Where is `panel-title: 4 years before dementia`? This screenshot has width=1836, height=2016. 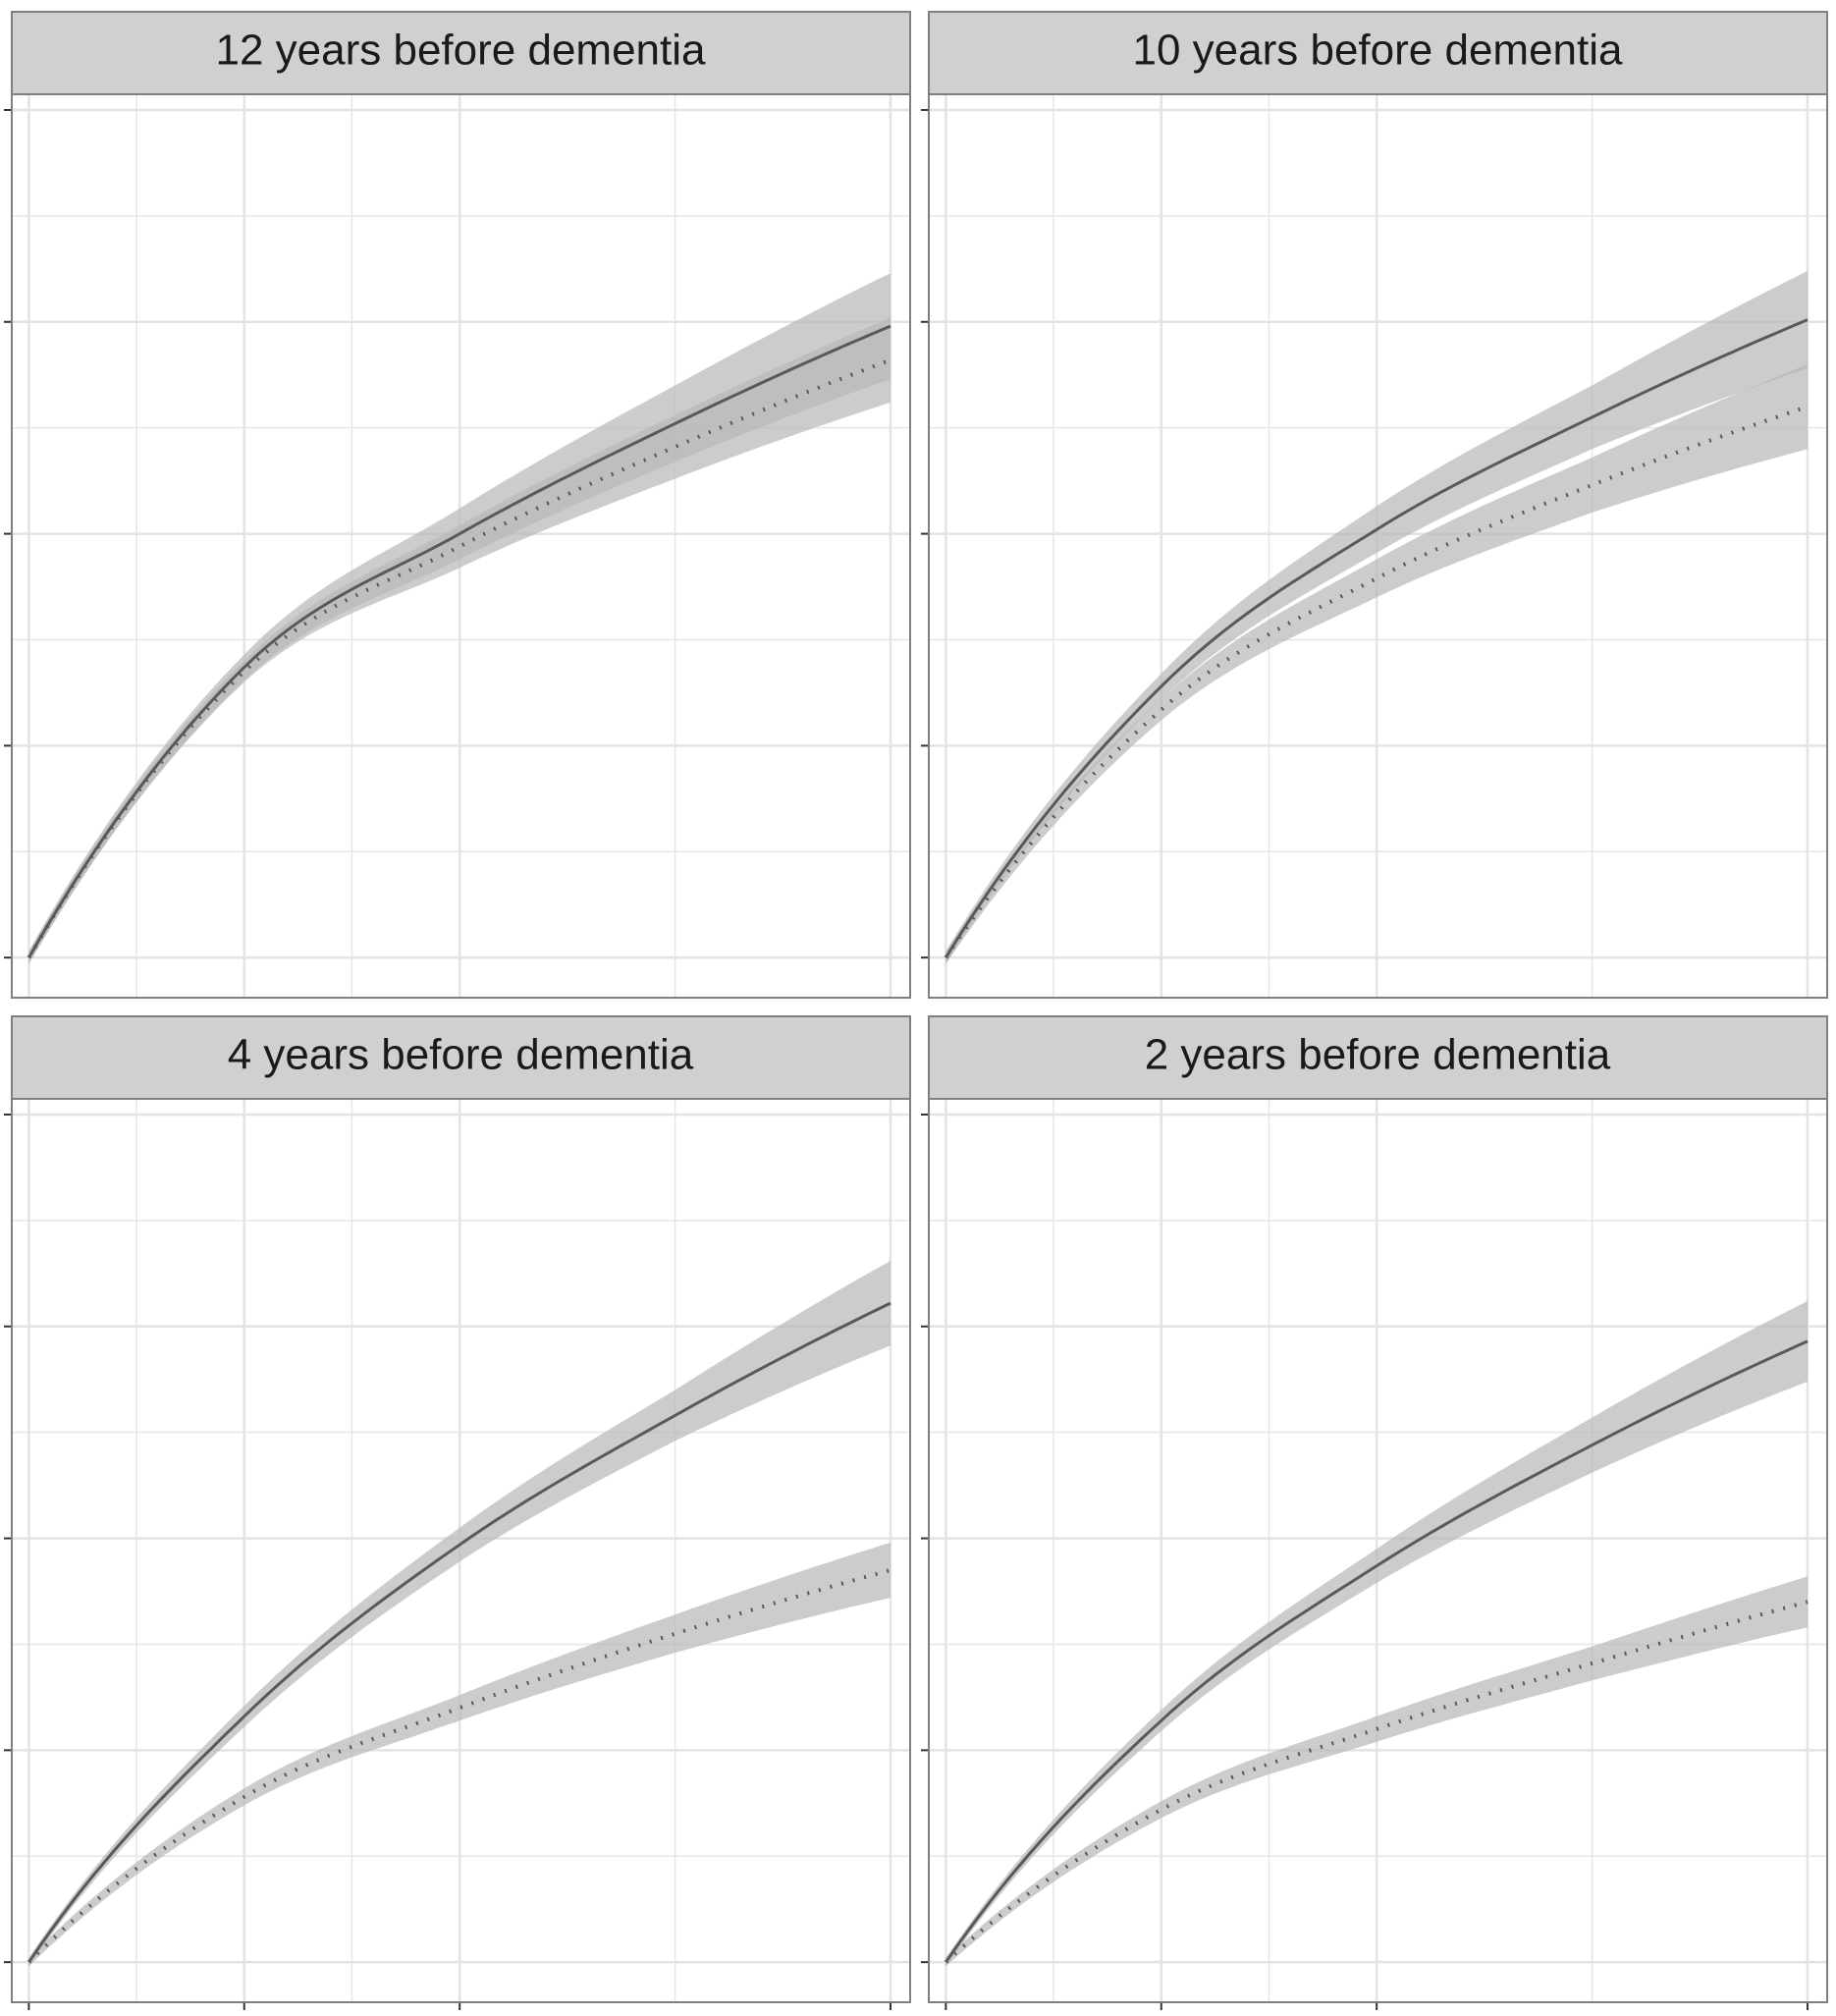 panel-title: 4 years before dementia is located at coordinates (461, 1055).